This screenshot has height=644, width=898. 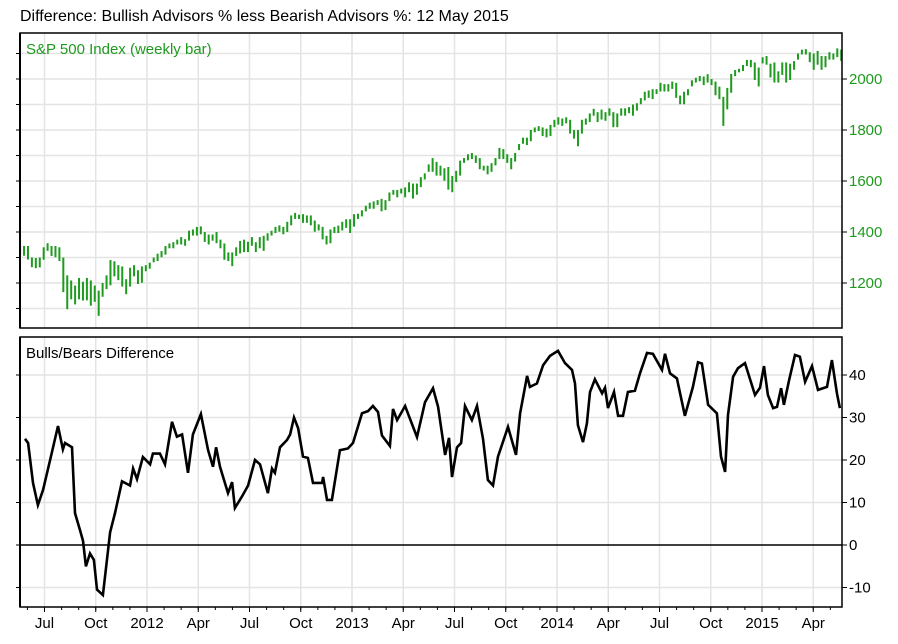 I want to click on y-tick-label: 0, so click(x=853, y=545).